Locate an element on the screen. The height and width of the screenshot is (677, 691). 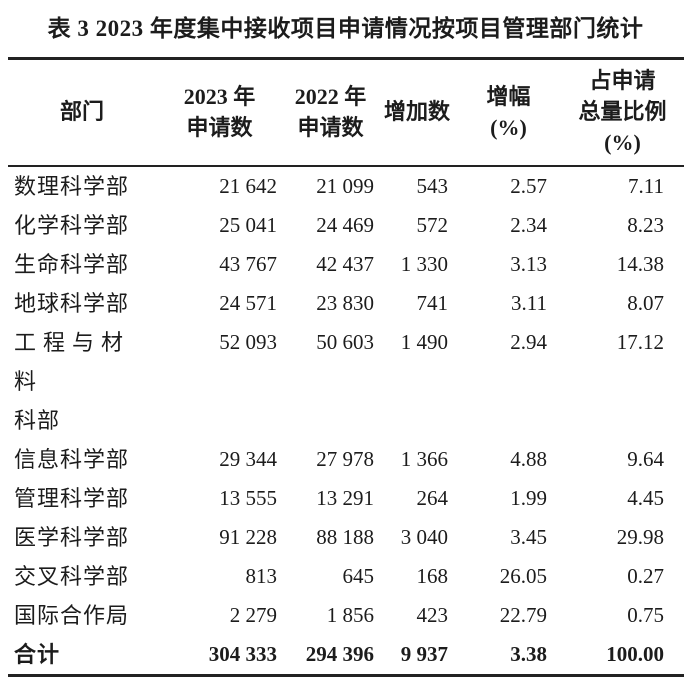
department-cell: 国际合作局 is located at coordinates (82, 615).